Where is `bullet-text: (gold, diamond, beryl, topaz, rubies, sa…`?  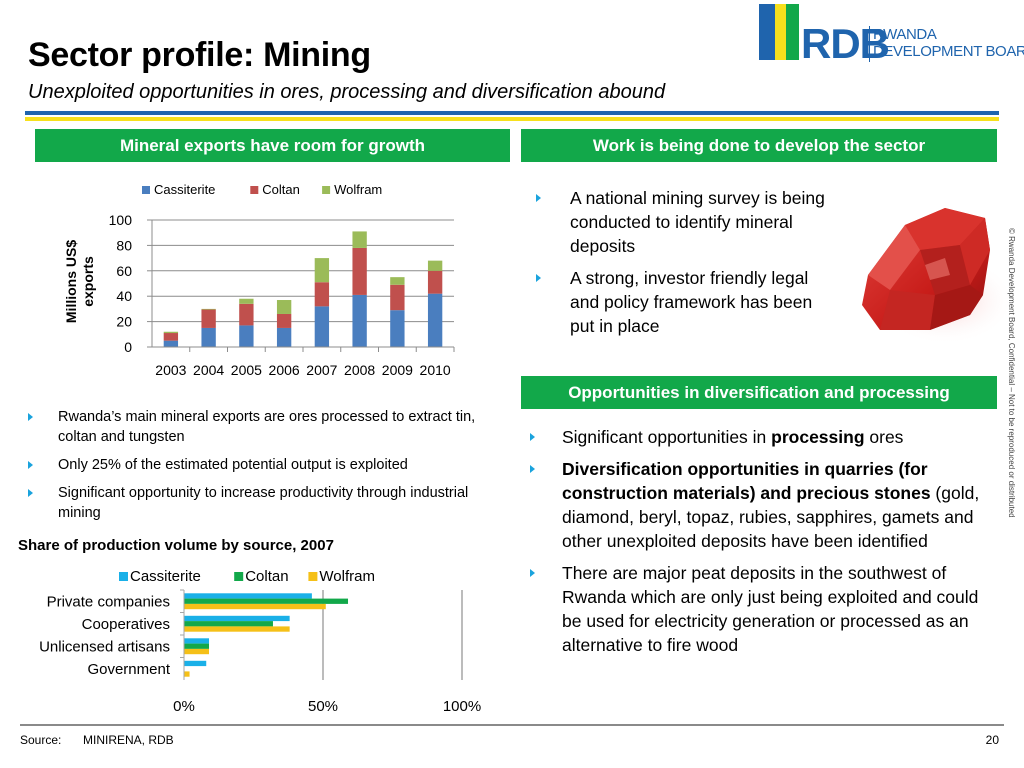
bullet-text: (gold, diamond, beryl, topaz, rubies, sa… is located at coordinates (771, 517).